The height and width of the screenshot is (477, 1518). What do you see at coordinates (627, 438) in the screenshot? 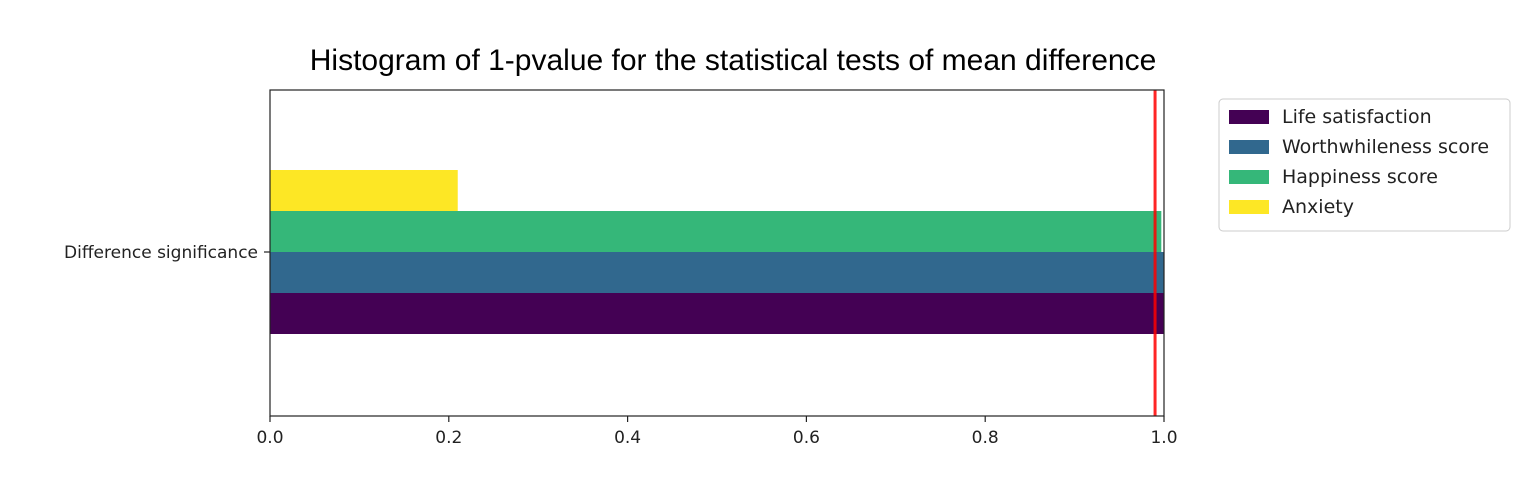
I see `x-tick-label: 0.4` at bounding box center [627, 438].